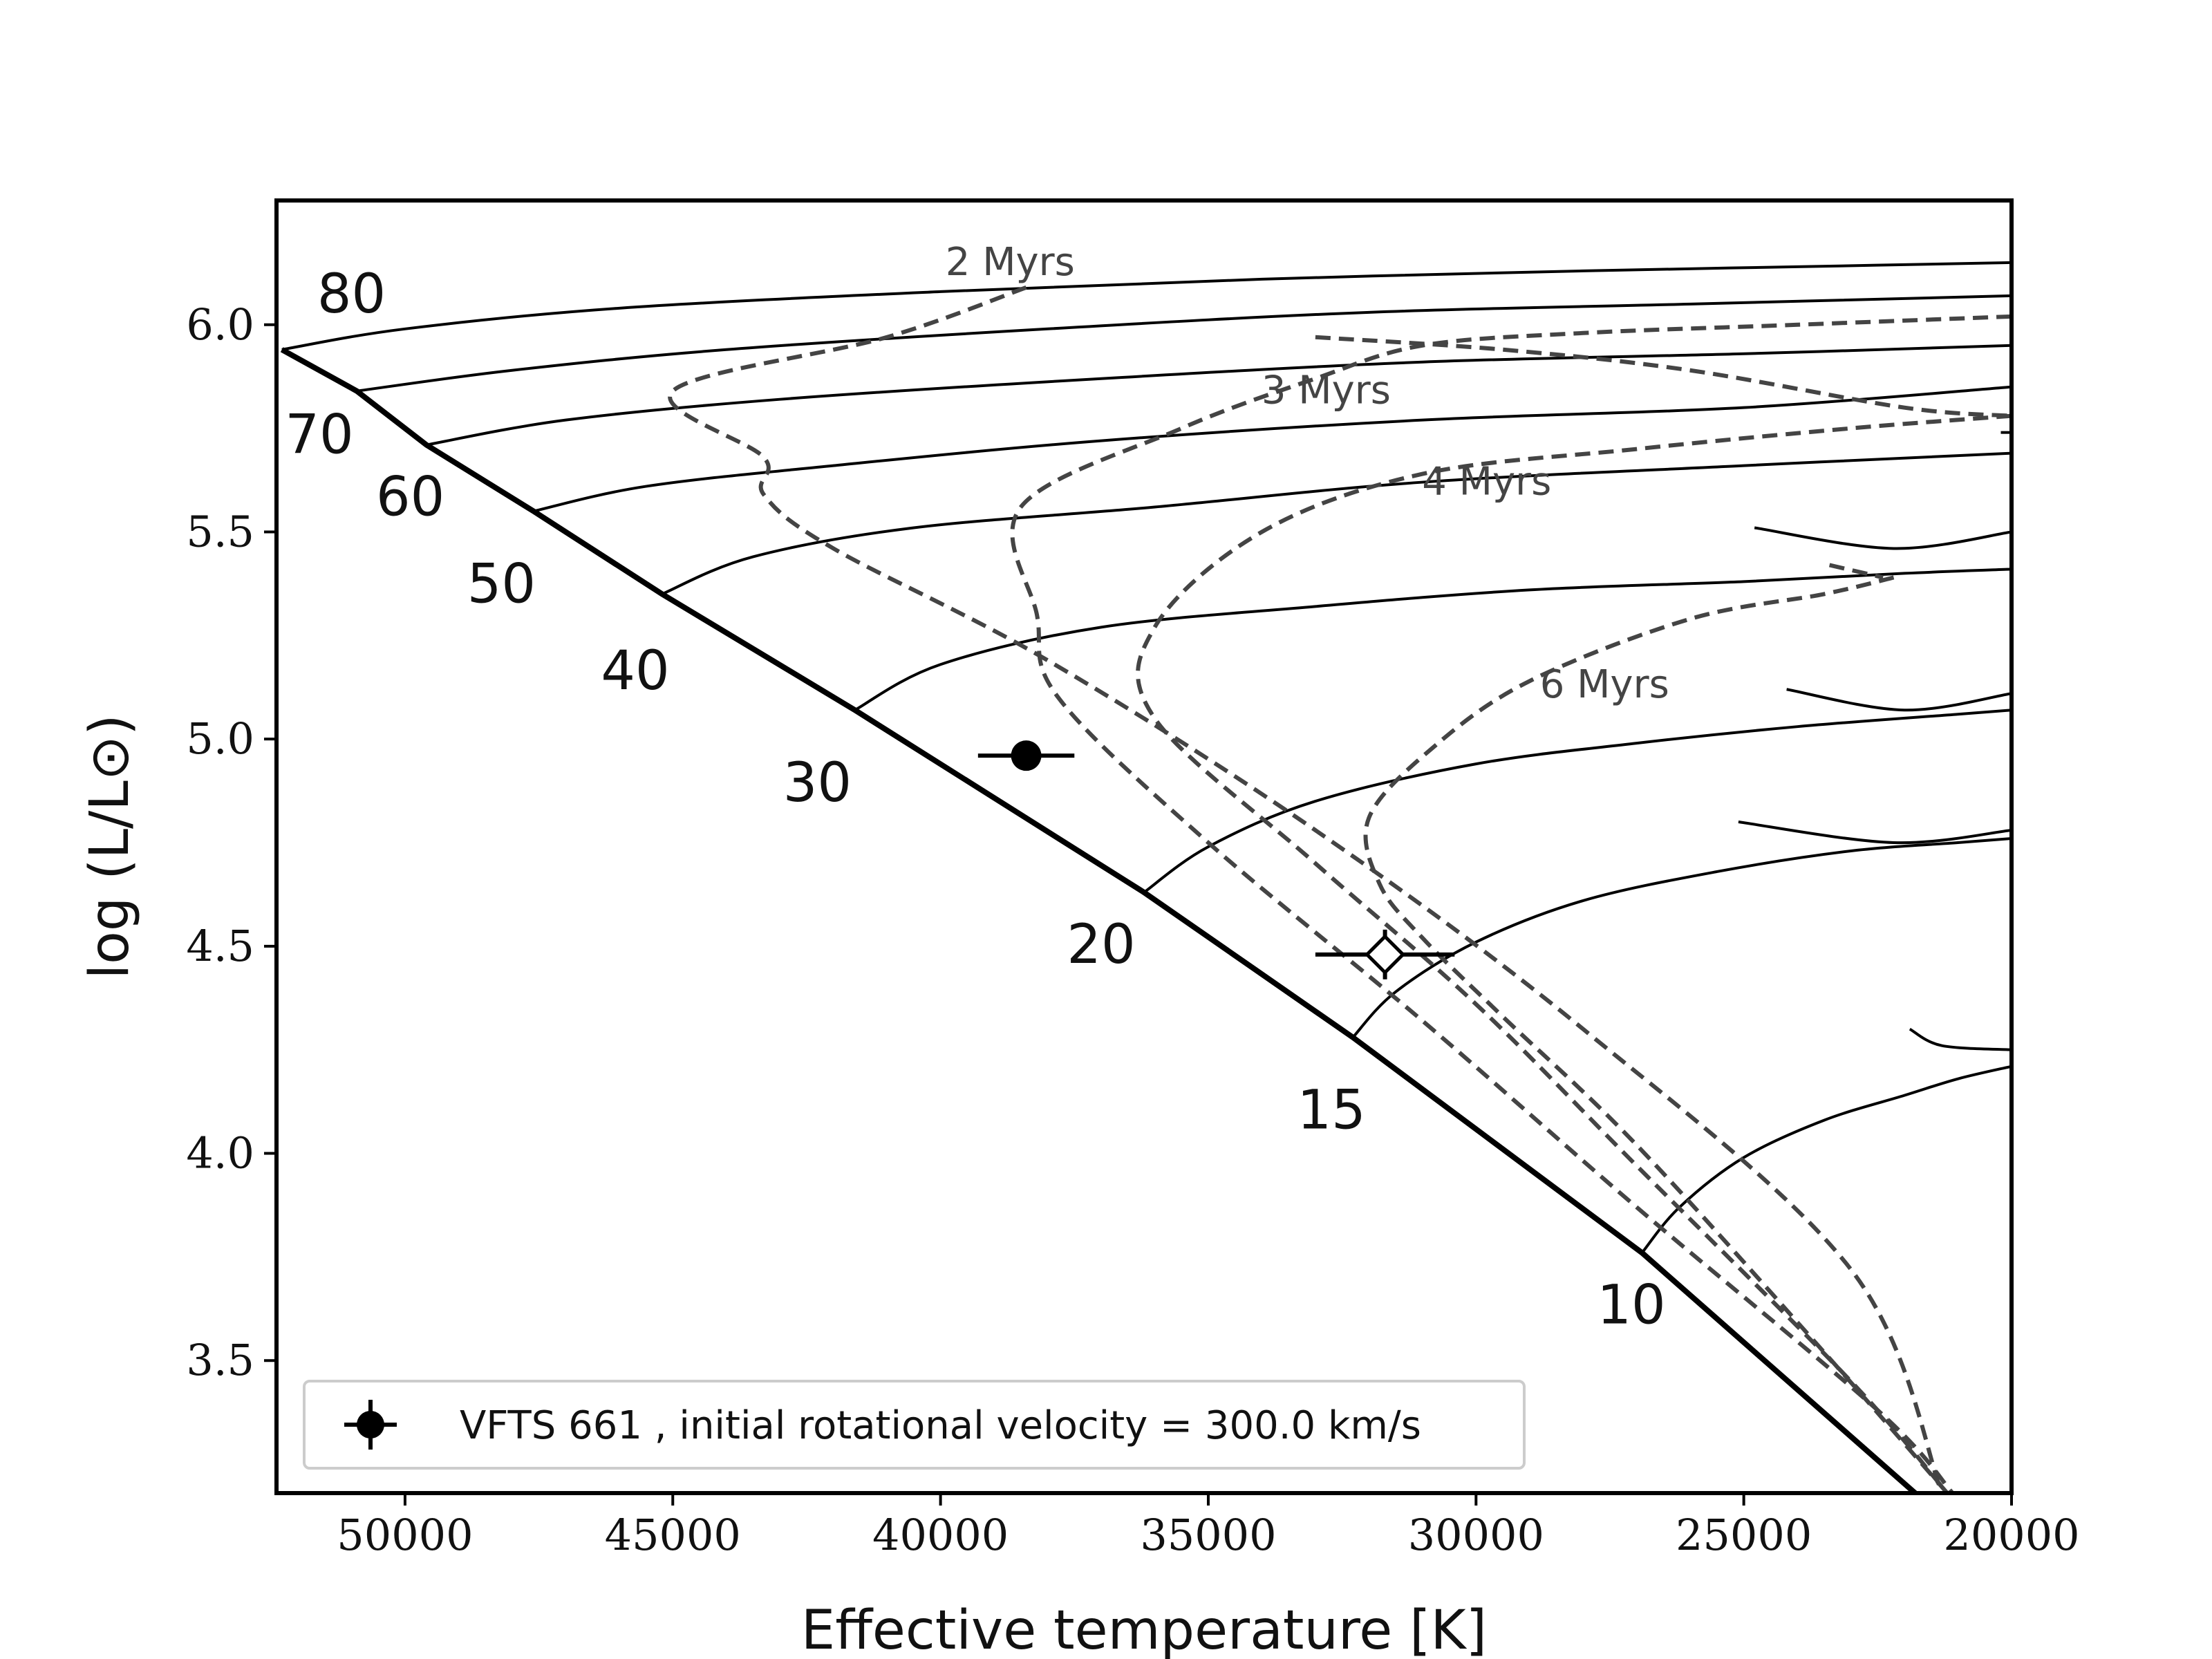 The width and height of the screenshot is (2212, 1659). I want to click on x-axis-title: Effective temperature [K], so click(1144, 1629).